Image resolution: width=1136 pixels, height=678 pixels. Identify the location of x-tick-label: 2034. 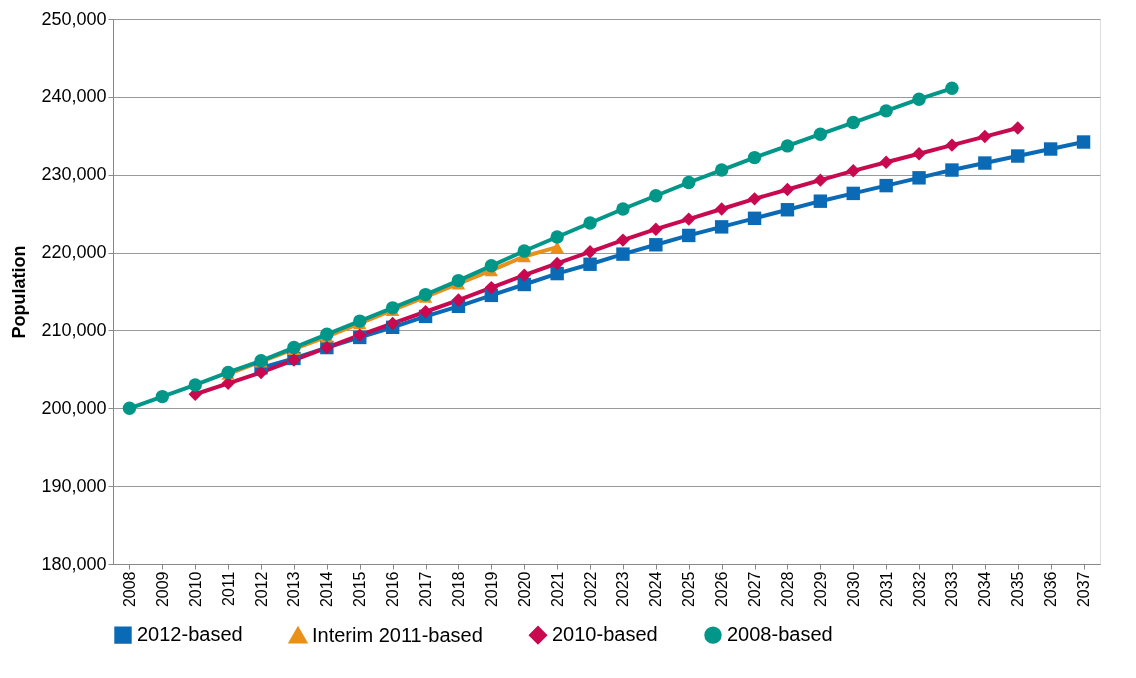
(985, 589).